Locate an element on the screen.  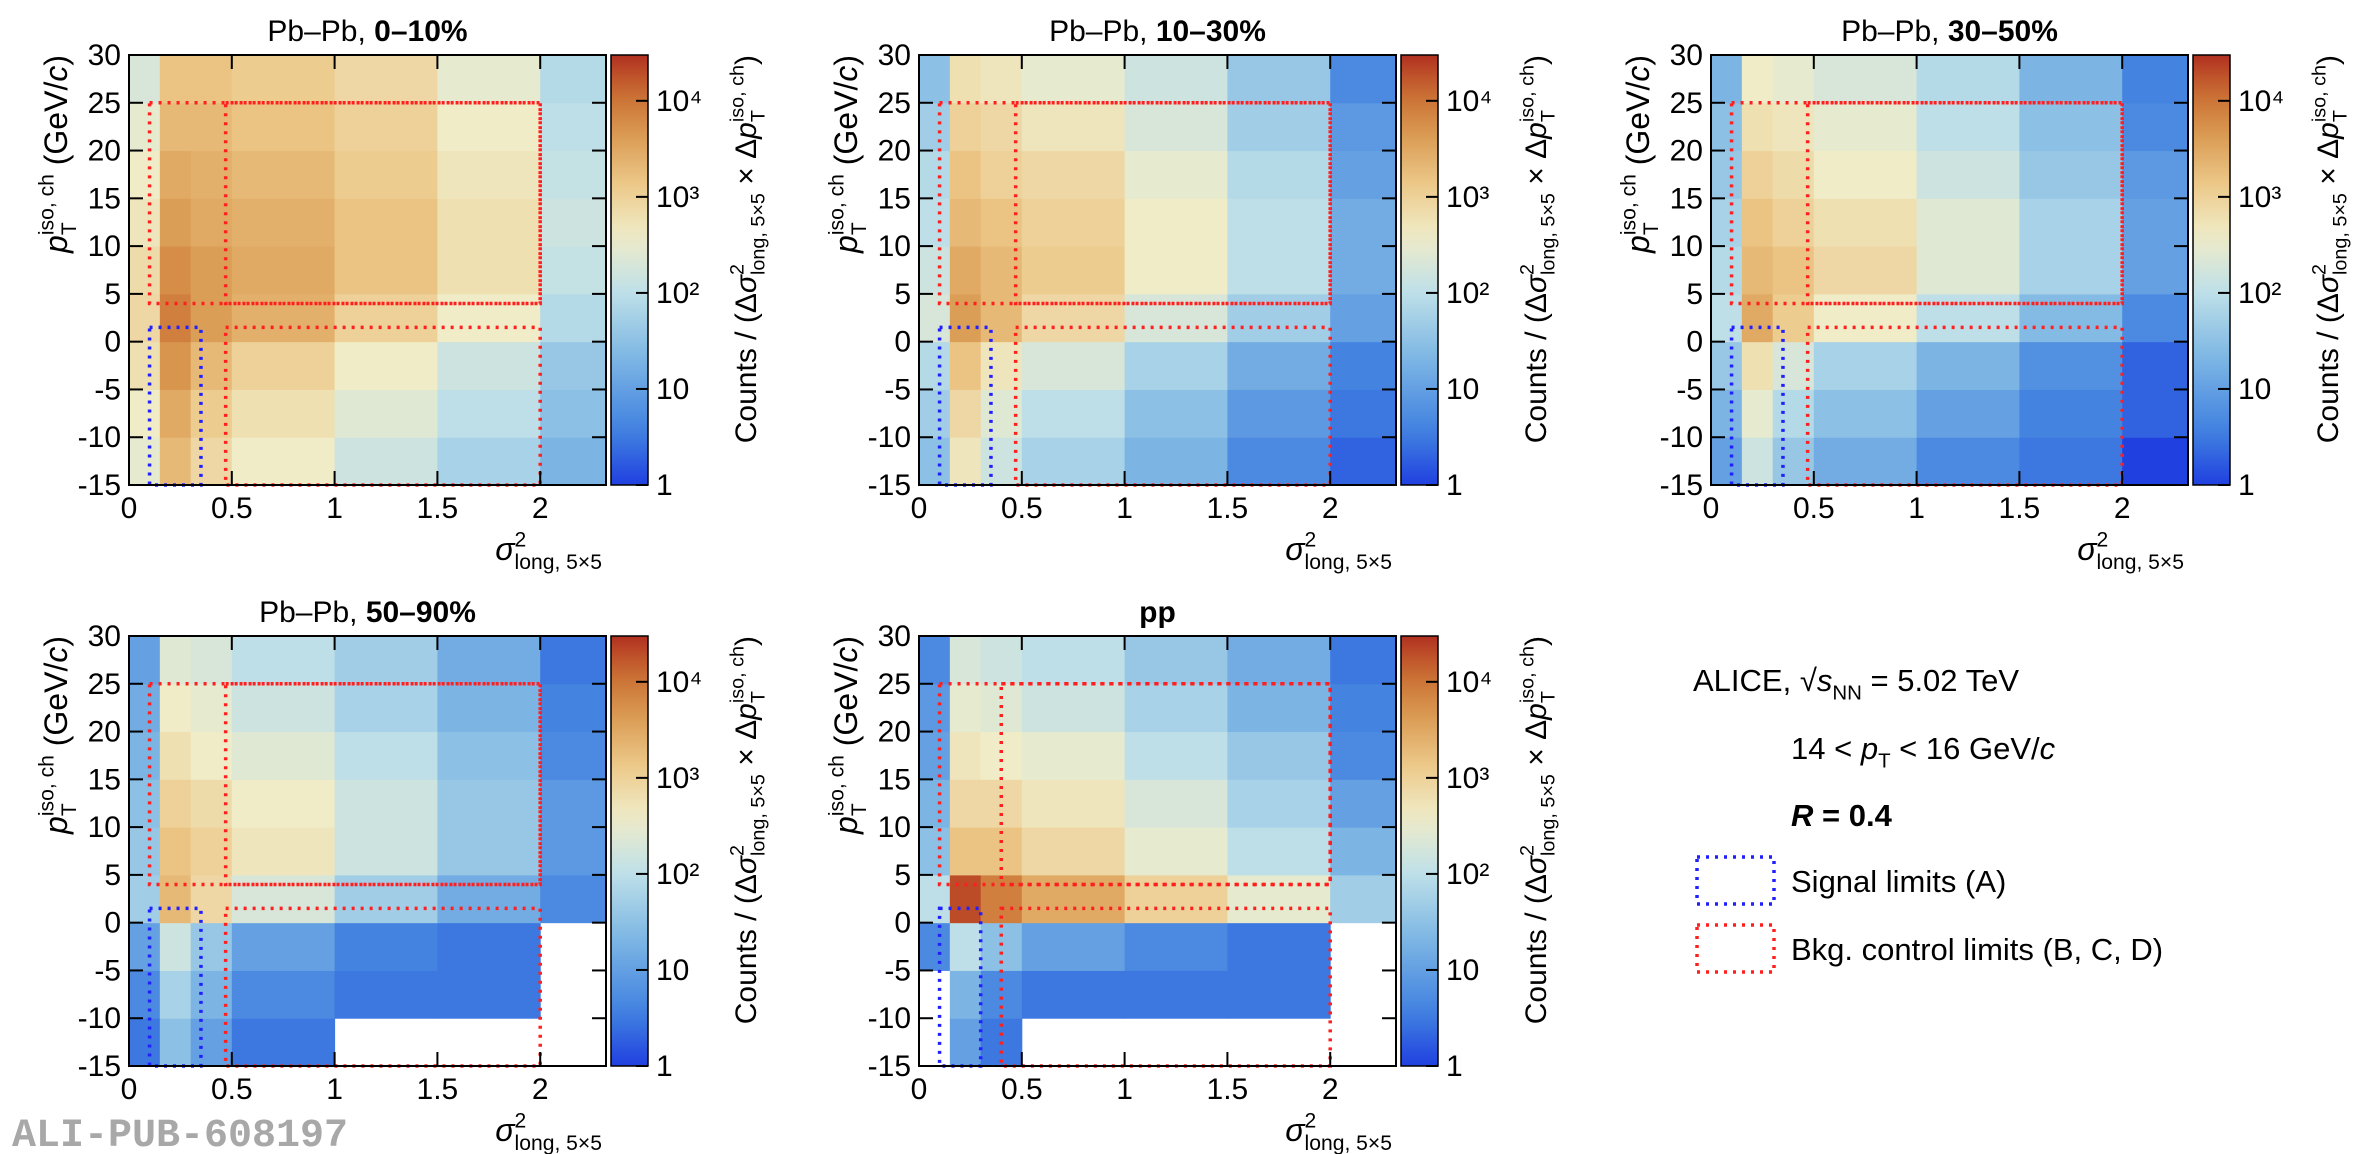
text-part: c is located at coordinates (56, 74).